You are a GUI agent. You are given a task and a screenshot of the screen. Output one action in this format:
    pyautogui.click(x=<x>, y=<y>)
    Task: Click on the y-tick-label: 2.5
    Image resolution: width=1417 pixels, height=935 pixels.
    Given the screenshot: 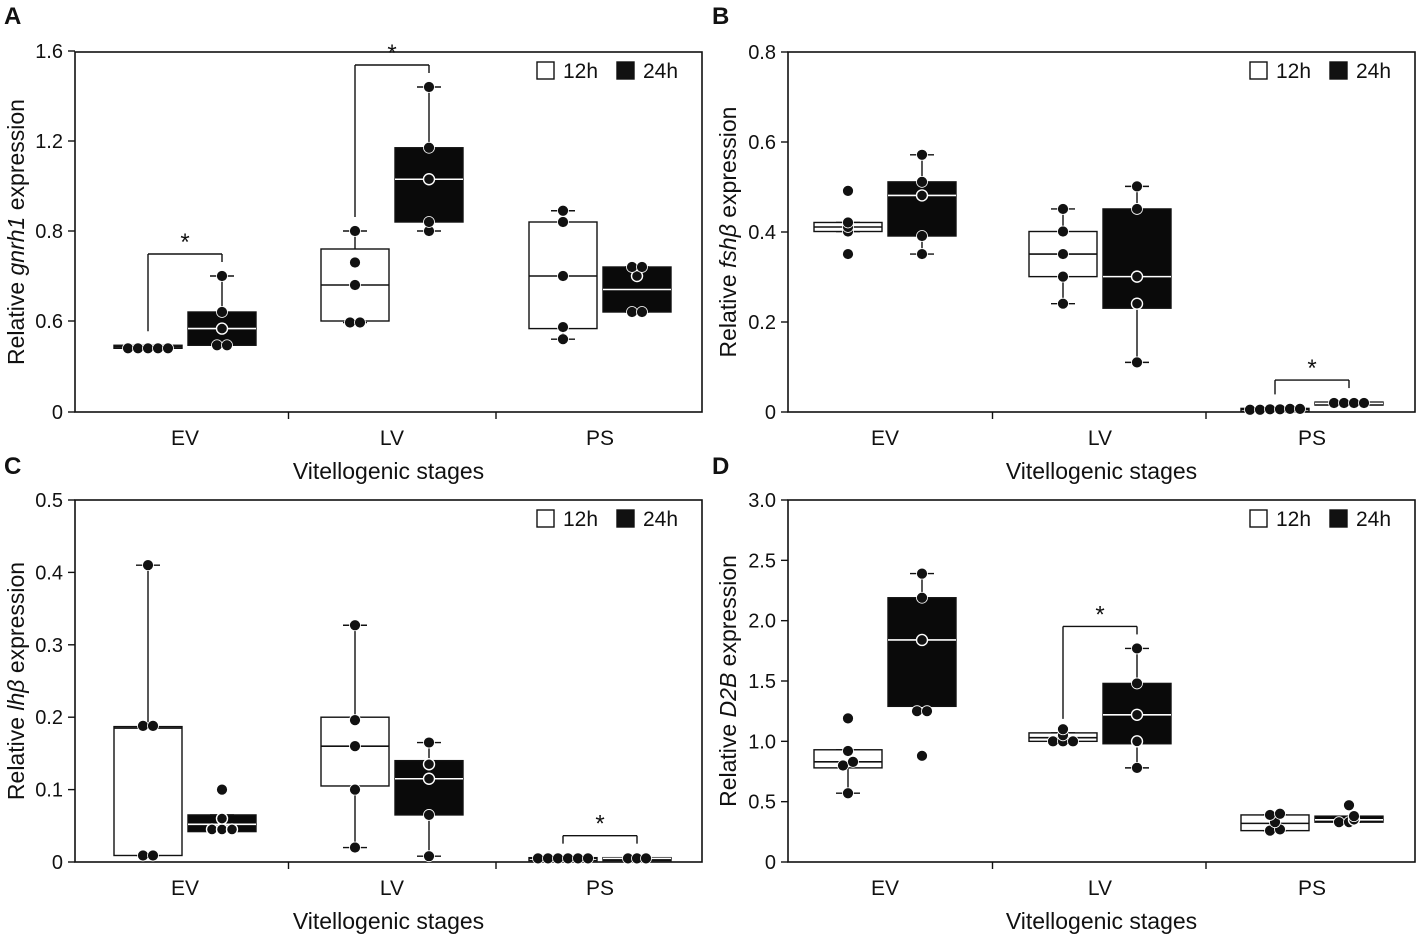 What is the action you would take?
    pyautogui.click(x=762, y=561)
    